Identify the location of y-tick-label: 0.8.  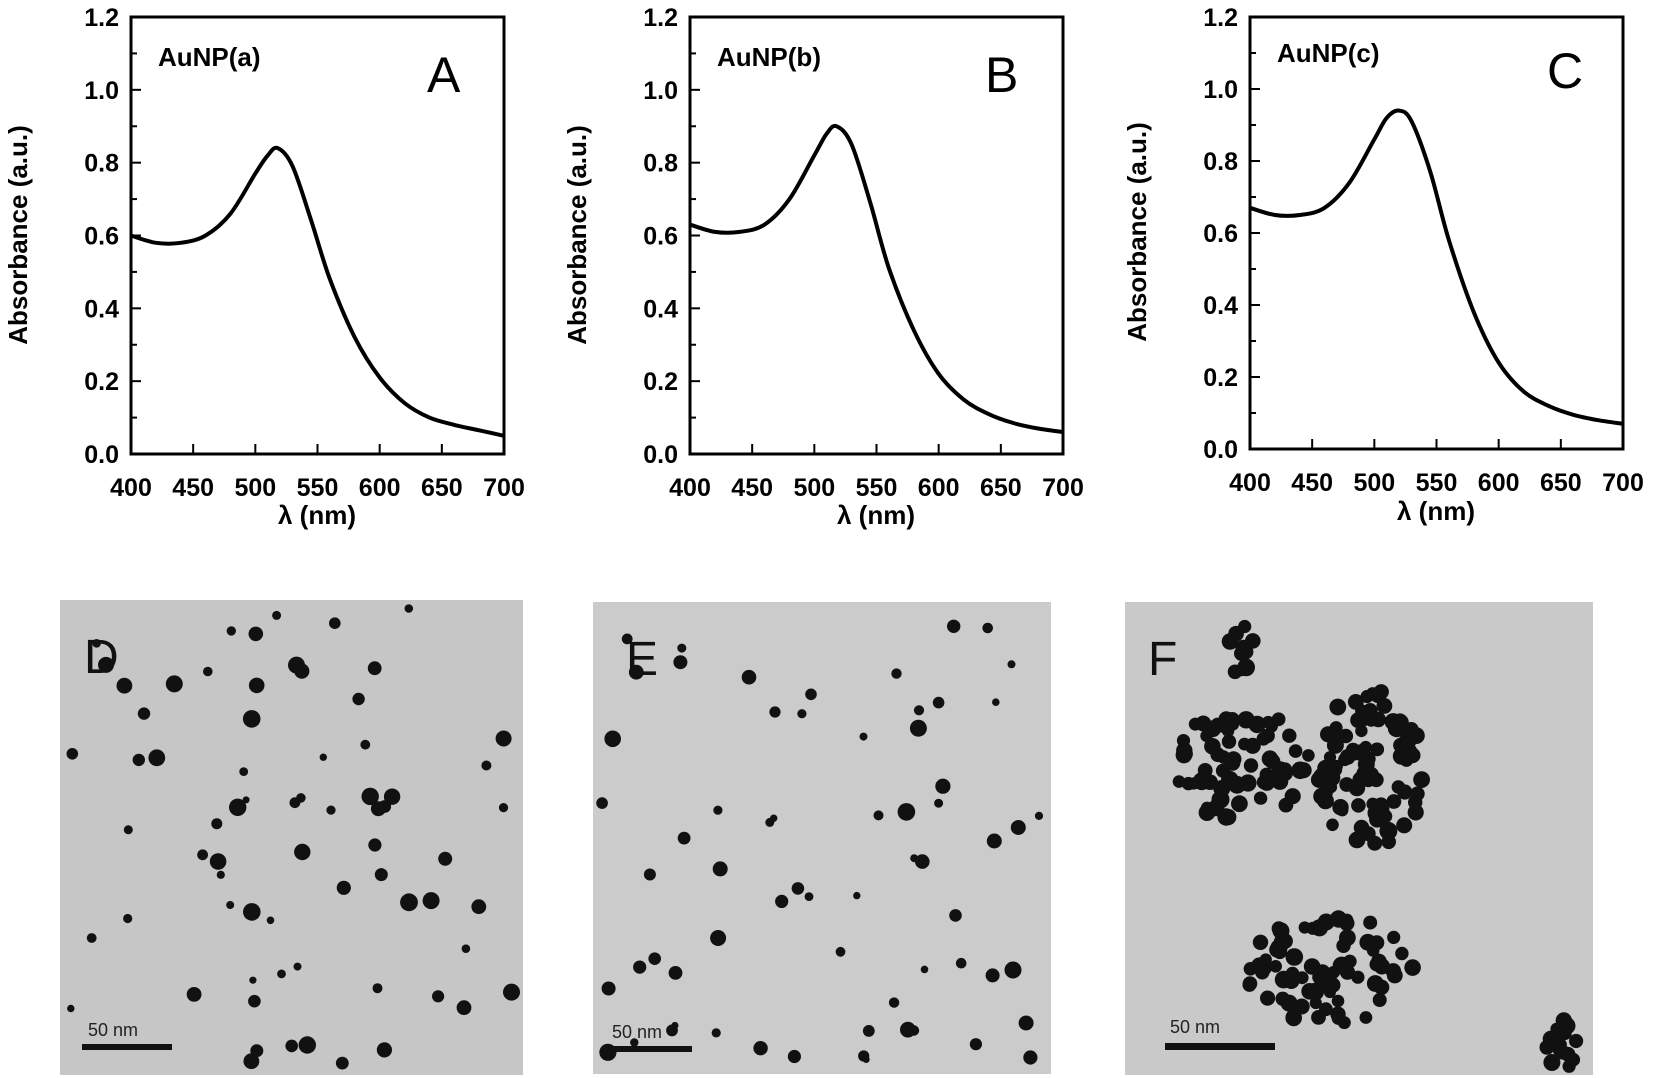
(101, 164).